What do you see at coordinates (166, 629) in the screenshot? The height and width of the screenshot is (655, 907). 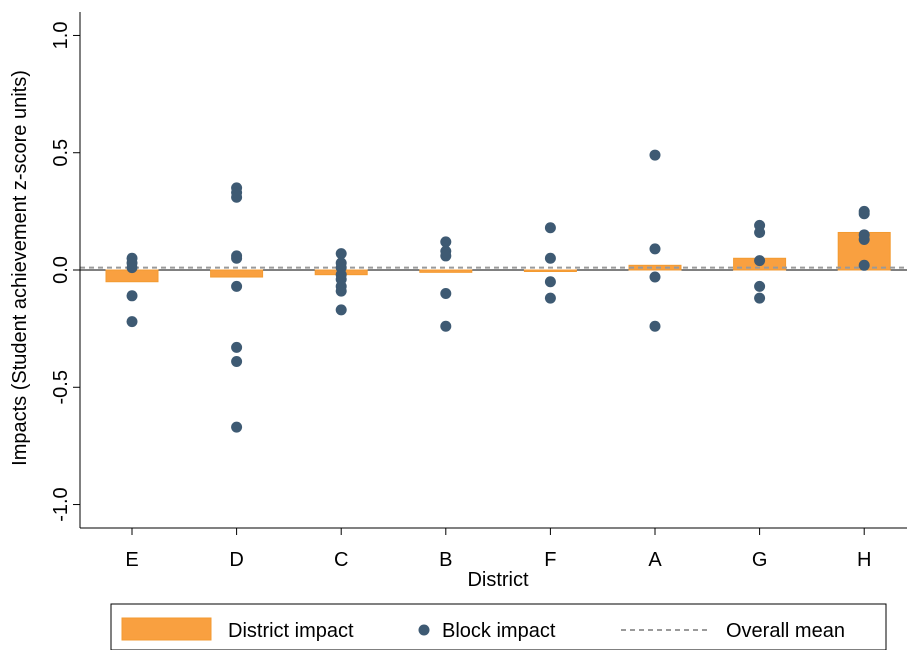 I see `legend-swatch-district-impact` at bounding box center [166, 629].